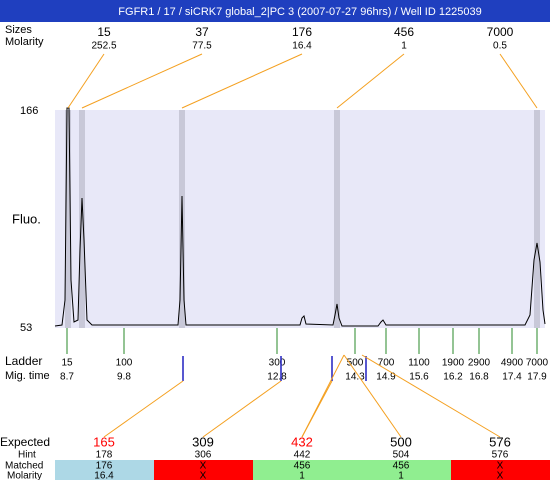  What do you see at coordinates (302, 32) in the screenshot?
I see `peak-size: 176` at bounding box center [302, 32].